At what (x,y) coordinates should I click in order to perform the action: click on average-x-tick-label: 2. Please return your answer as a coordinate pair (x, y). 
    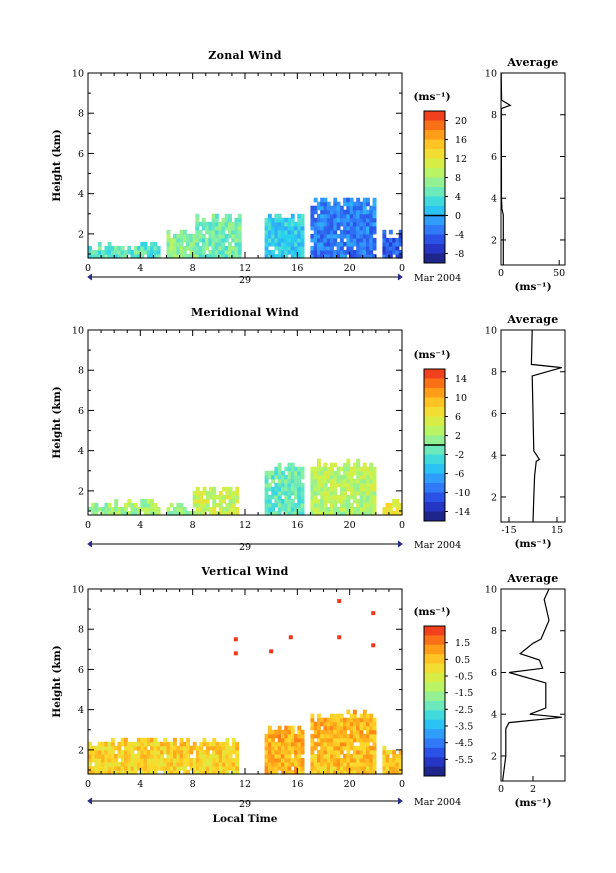
    Looking at the image, I should click on (533, 789).